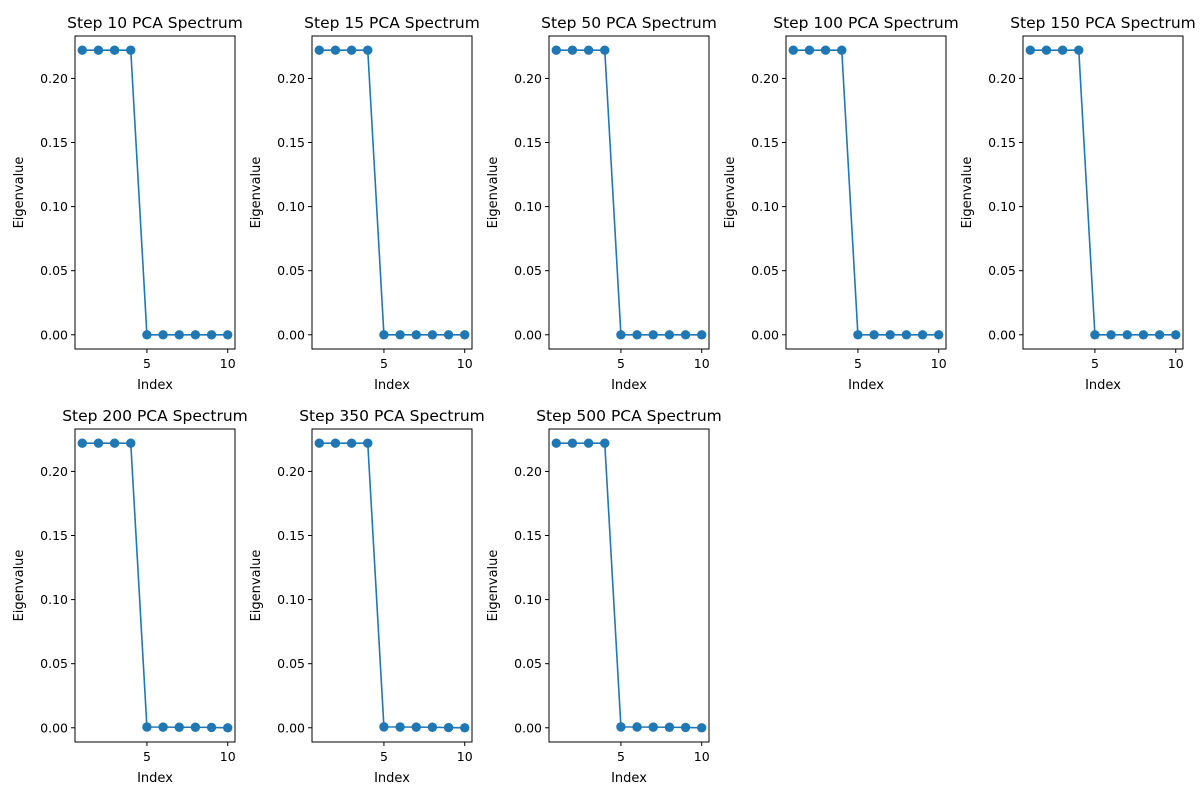 This screenshot has height=800, width=1200. What do you see at coordinates (155, 416) in the screenshot?
I see `chart-title: Step 200 PCA Spectrum` at bounding box center [155, 416].